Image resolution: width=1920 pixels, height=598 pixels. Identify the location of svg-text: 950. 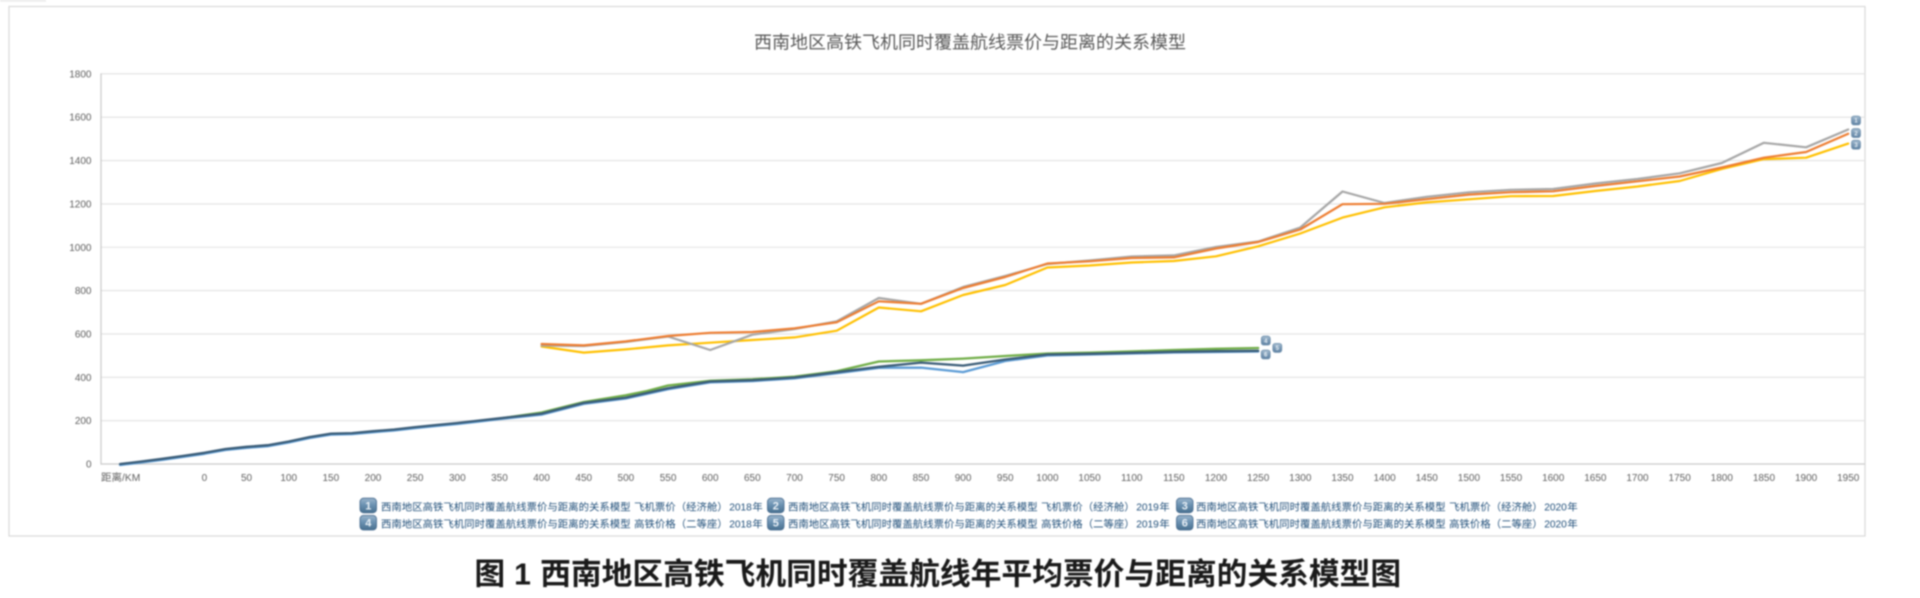
(1005, 478).